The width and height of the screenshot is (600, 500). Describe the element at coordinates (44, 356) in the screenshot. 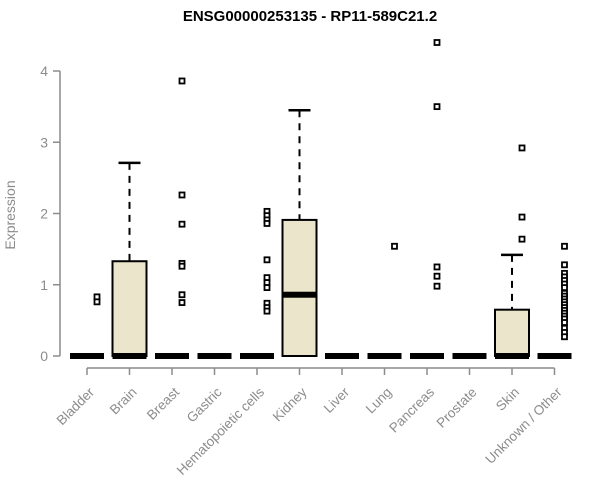

I see `y-tick-label-0: 0` at that location.